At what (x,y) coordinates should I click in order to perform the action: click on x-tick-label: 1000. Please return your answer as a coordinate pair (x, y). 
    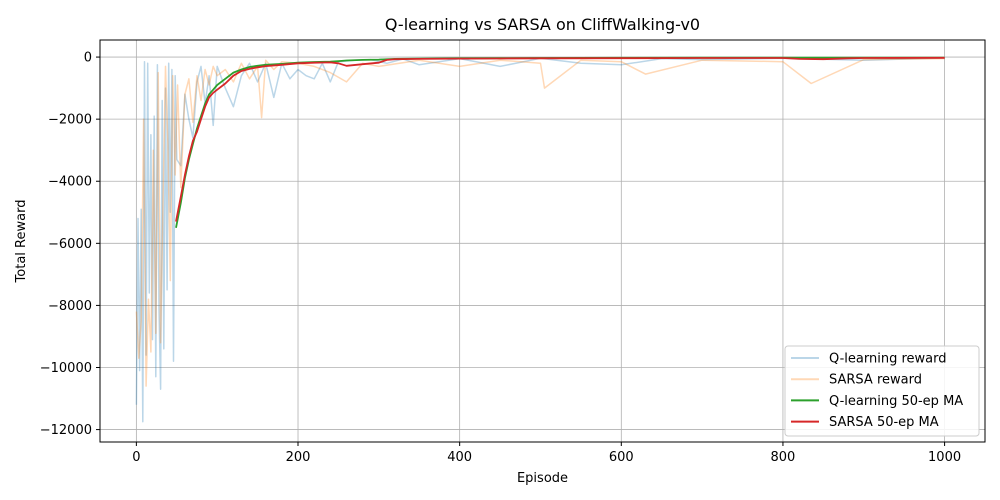
    Looking at the image, I should click on (944, 457).